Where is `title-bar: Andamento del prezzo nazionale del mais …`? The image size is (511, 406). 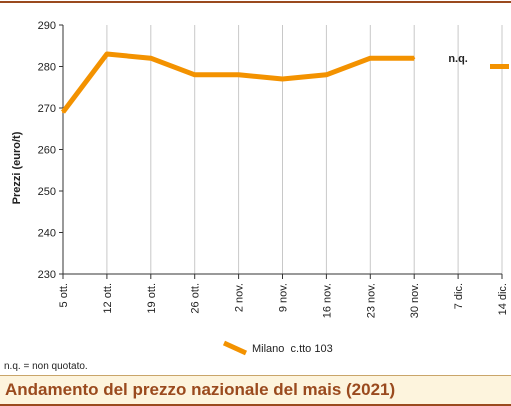
title-bar: Andamento del prezzo nazionale del mais … is located at coordinates (255, 390).